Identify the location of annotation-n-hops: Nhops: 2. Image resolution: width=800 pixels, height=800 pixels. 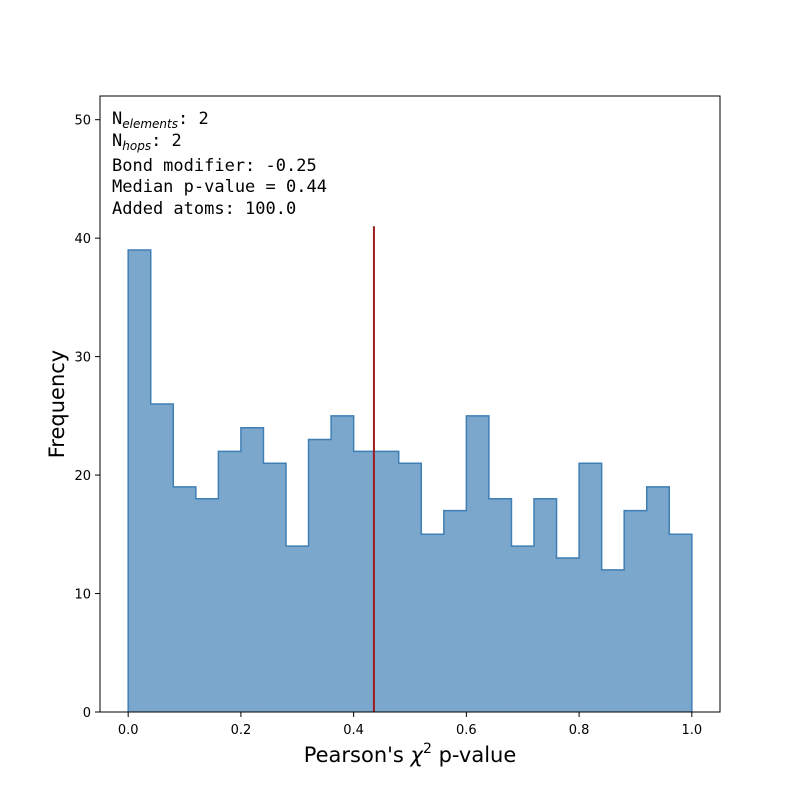
(147, 142).